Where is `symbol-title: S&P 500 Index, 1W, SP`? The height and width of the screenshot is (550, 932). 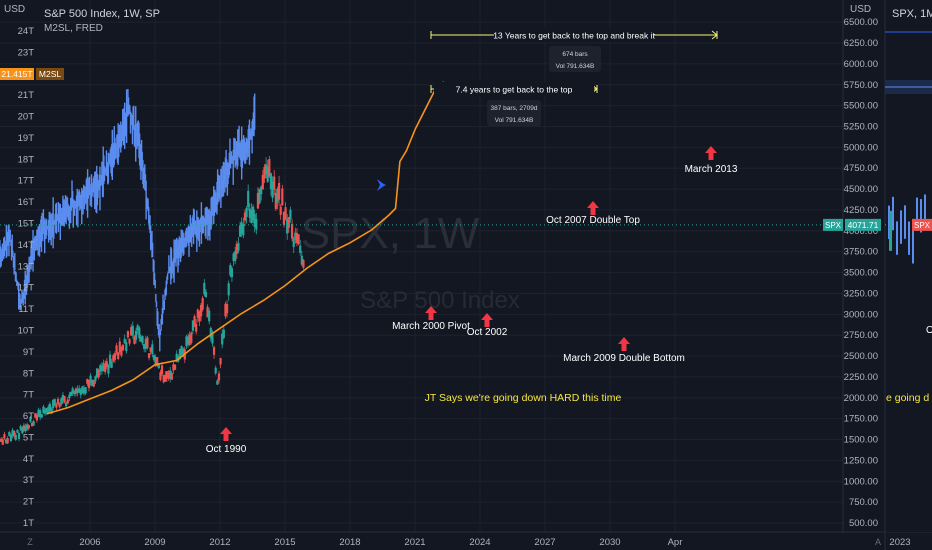
symbol-title: S&P 500 Index, 1W, SP is located at coordinates (102, 14).